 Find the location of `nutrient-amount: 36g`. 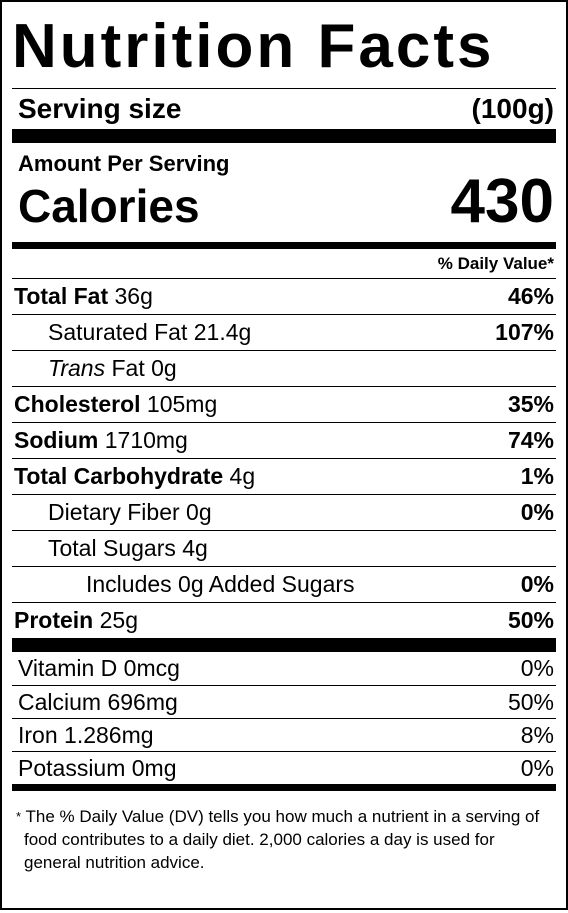

nutrient-amount: 36g is located at coordinates (130, 296).